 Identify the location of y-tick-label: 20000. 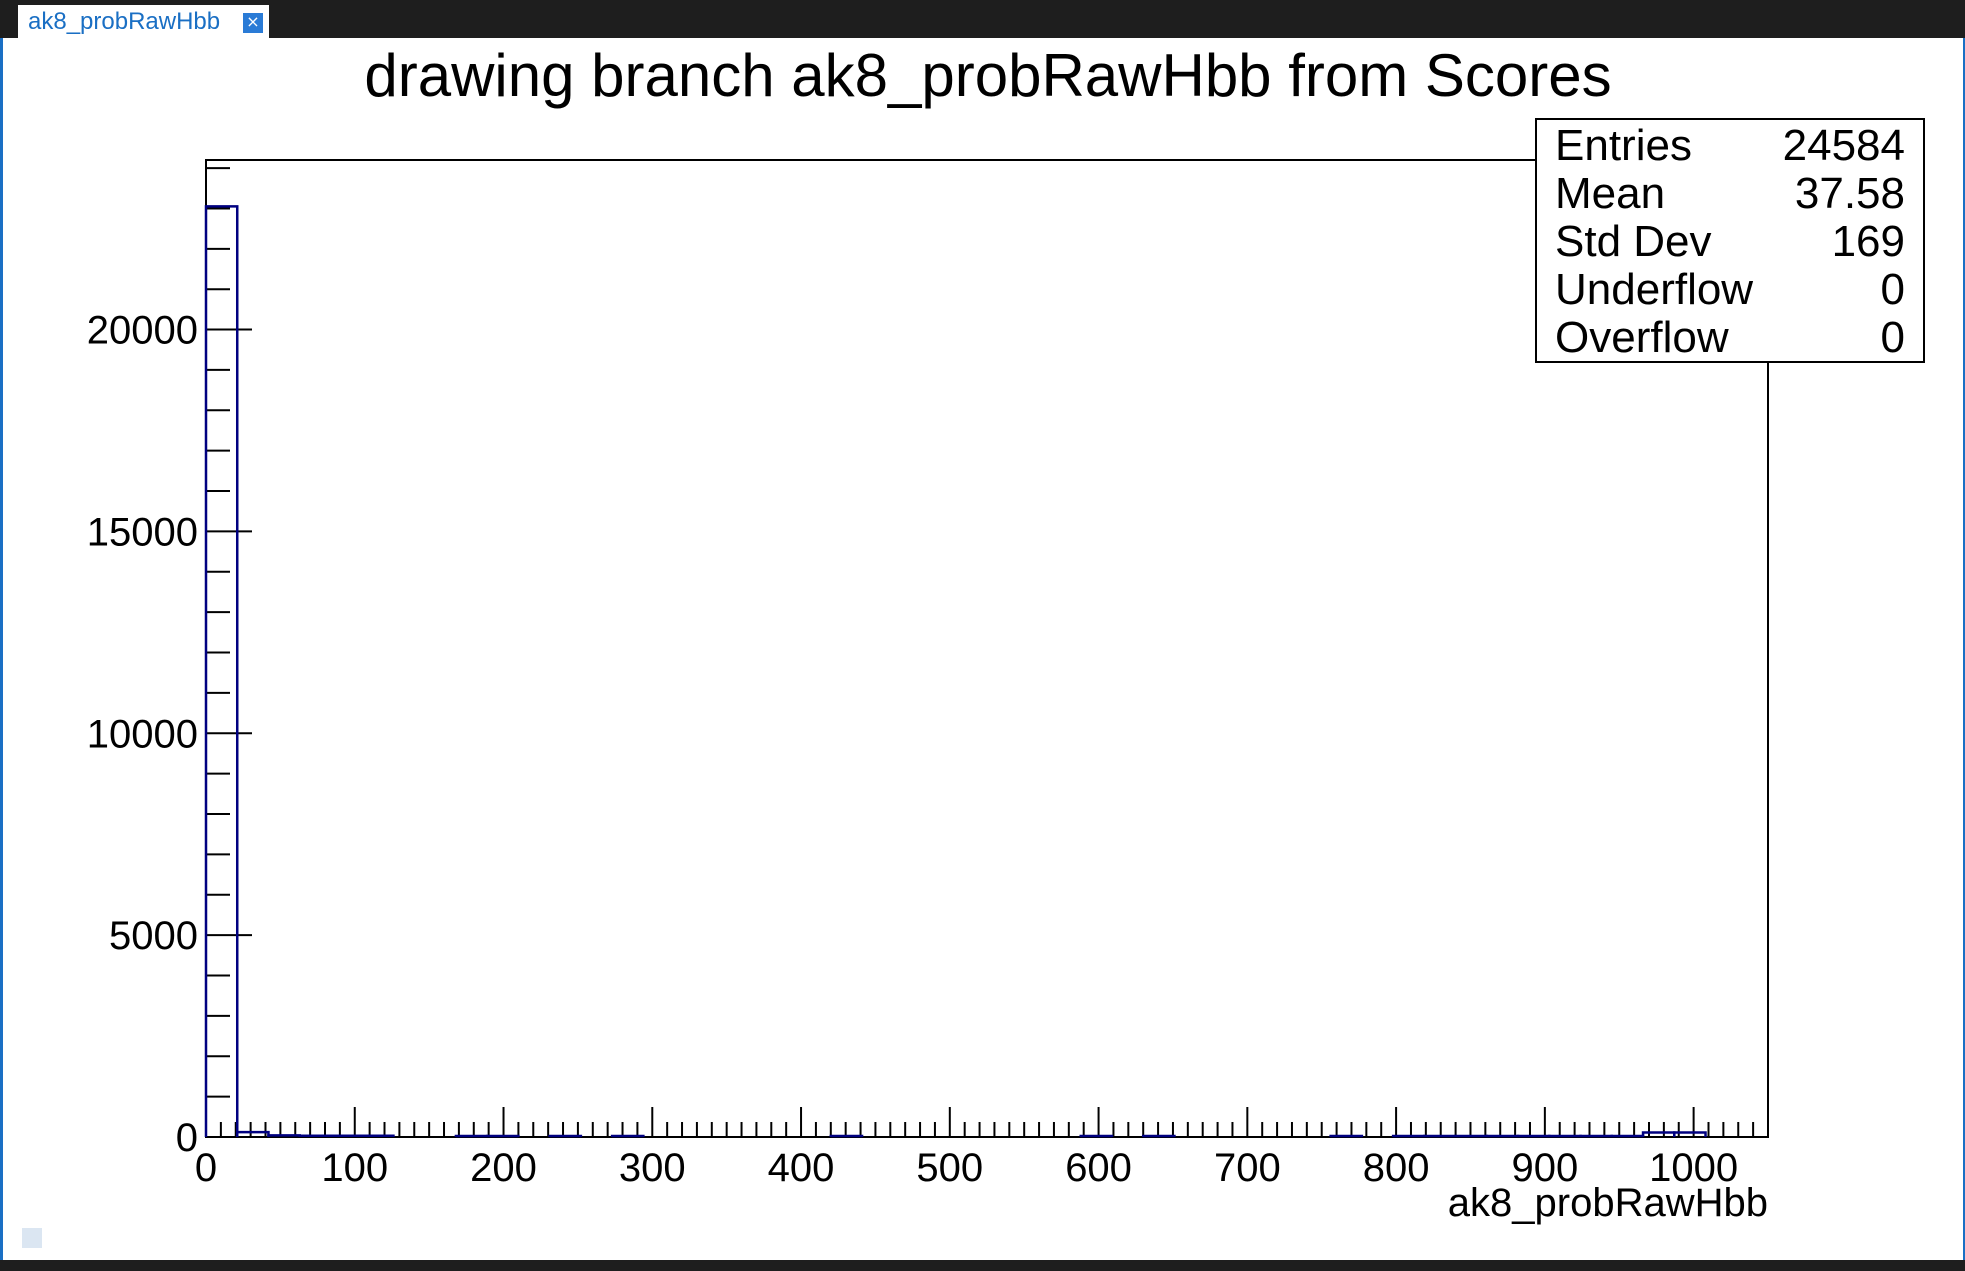
(142, 331).